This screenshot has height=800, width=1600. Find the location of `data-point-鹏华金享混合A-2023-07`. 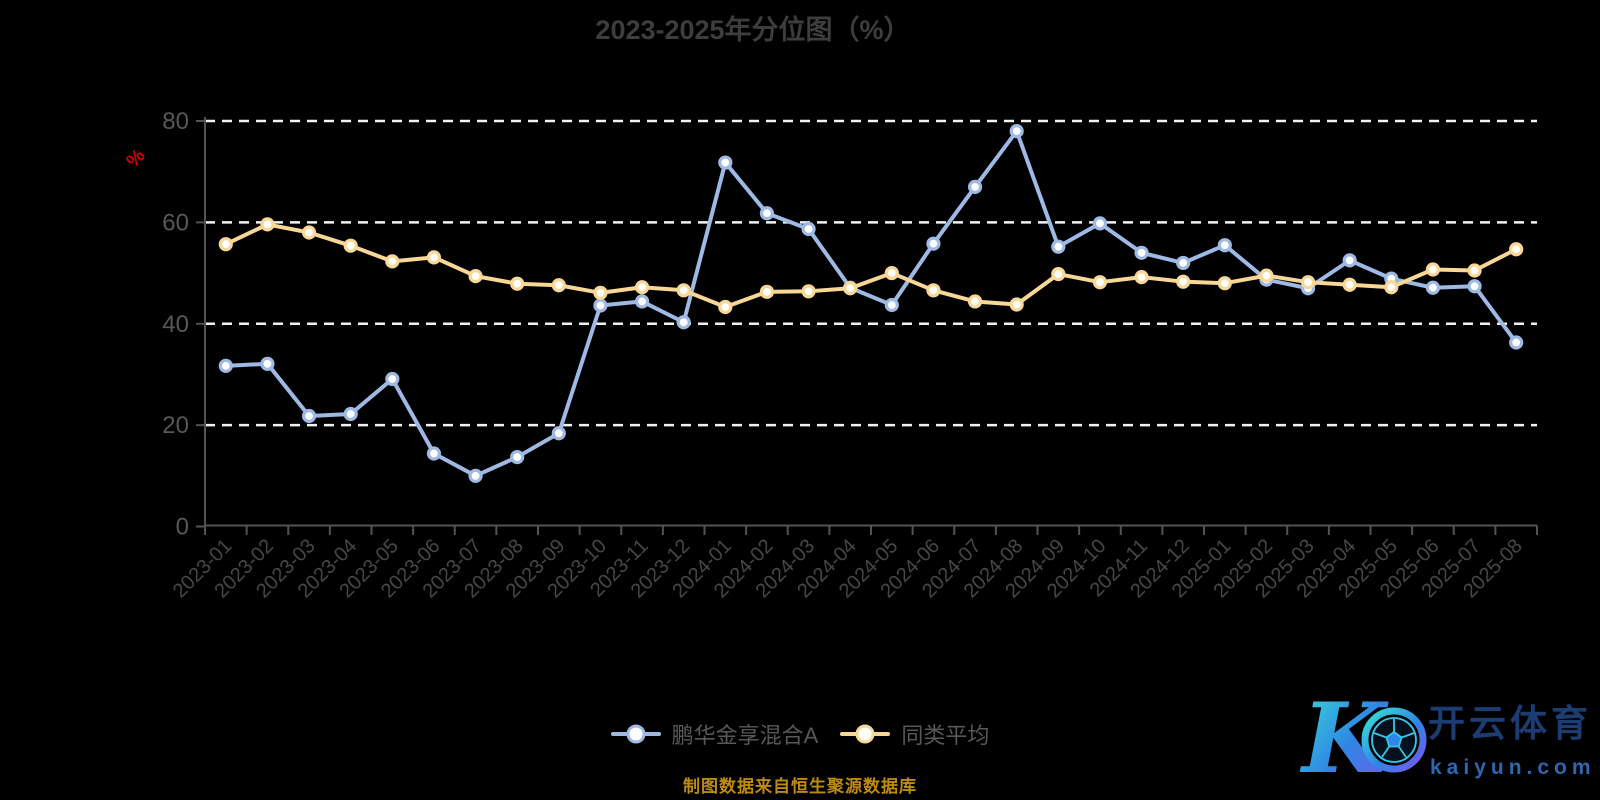

data-point-鹏华金享混合A-2023-07 is located at coordinates (475, 475).